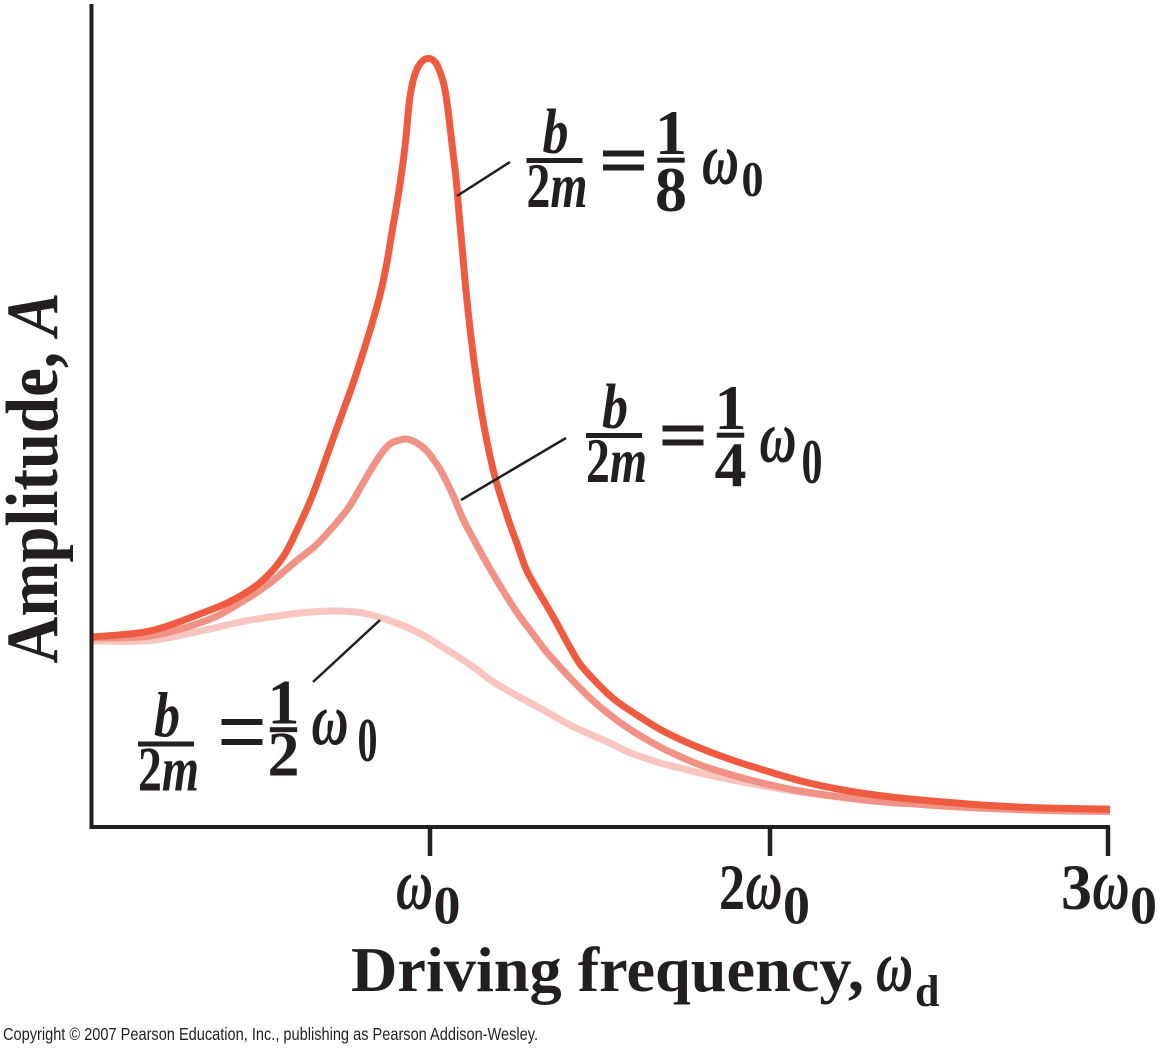 The image size is (1165, 1050). I want to click on svg-text: 8, so click(671, 189).